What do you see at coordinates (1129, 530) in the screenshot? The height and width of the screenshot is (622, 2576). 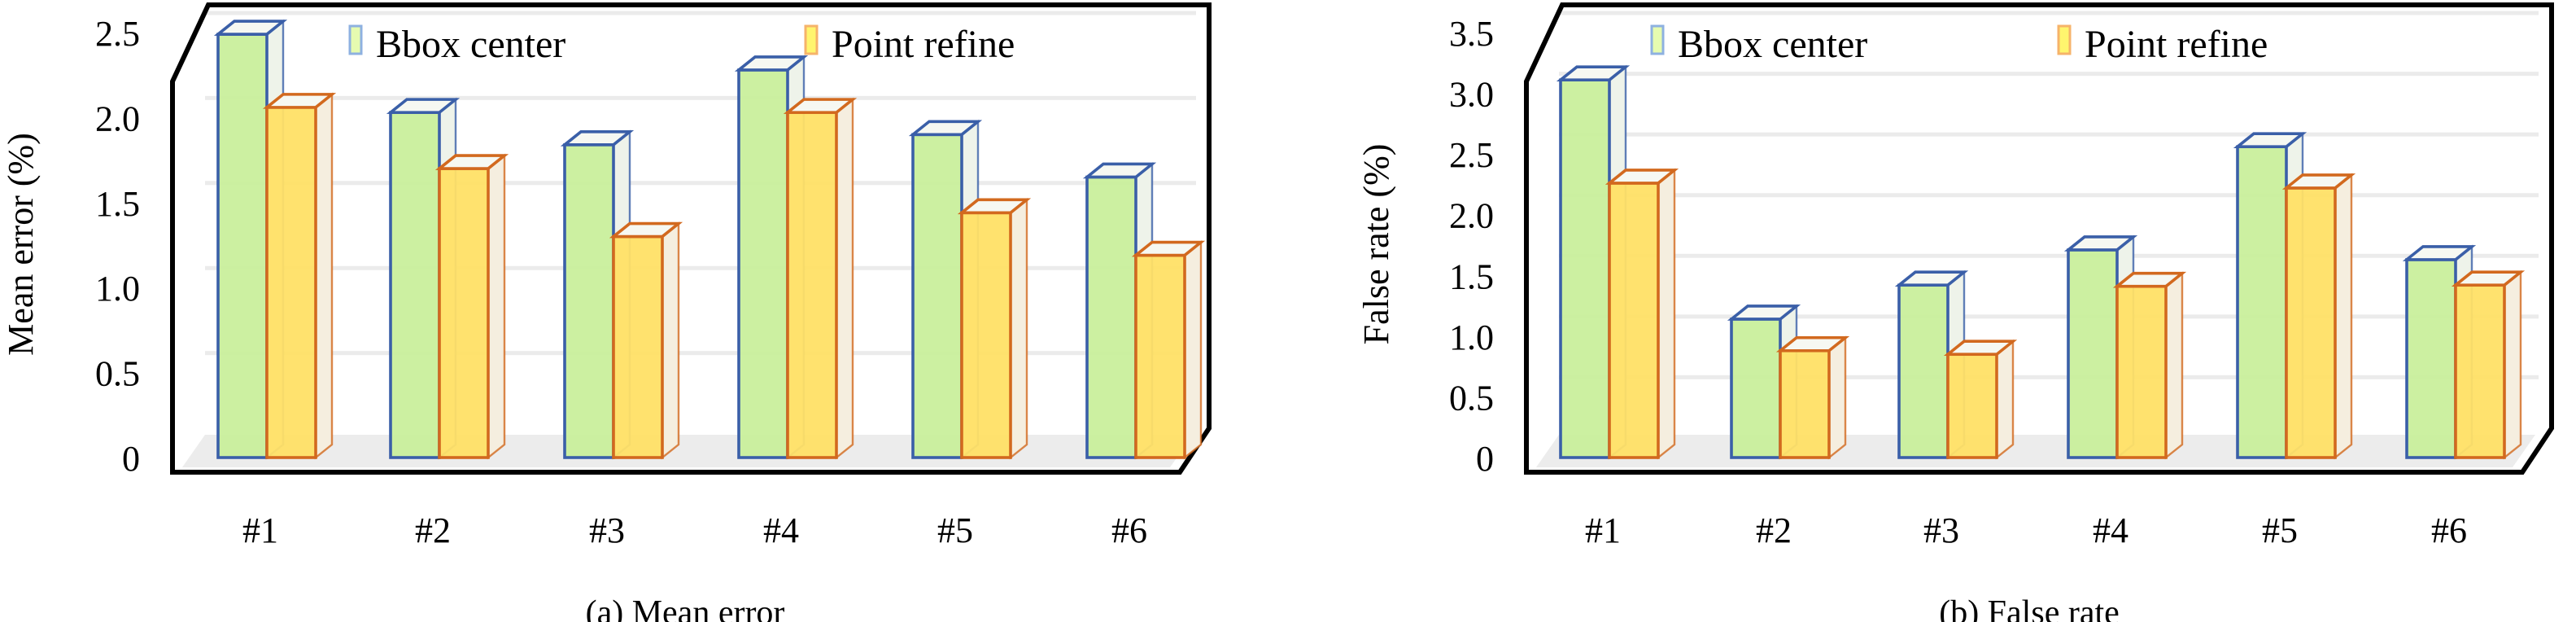 I see `x-tick-label: #6` at bounding box center [1129, 530].